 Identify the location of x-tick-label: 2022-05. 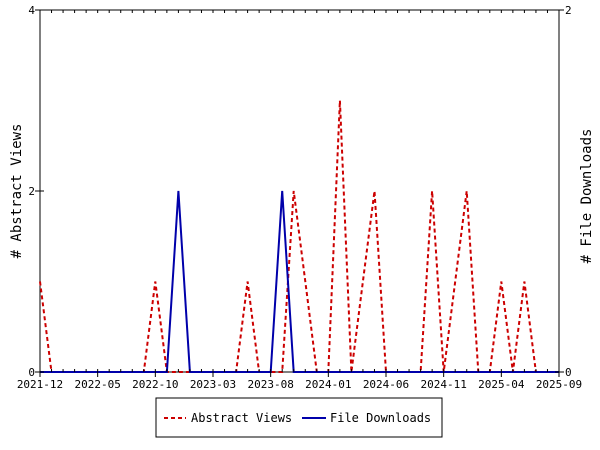
(97, 384).